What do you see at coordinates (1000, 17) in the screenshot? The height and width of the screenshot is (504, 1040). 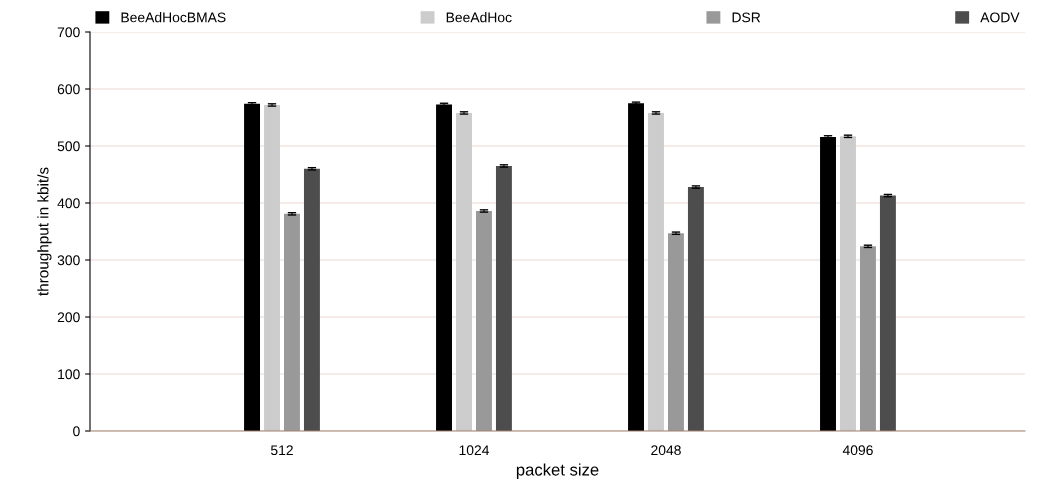 I see `legend-label: AODV` at bounding box center [1000, 17].